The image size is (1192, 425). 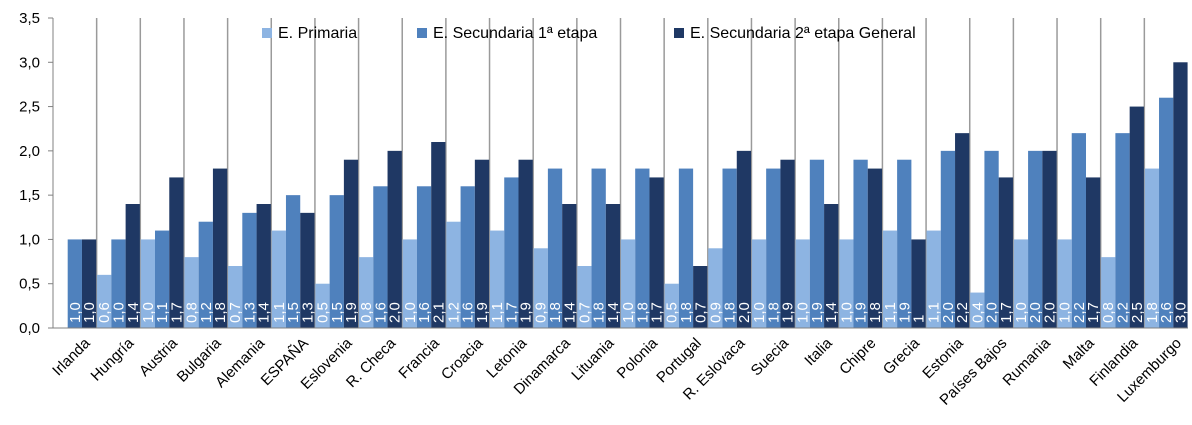 I want to click on data-label: 2,5, so click(x=1137, y=312).